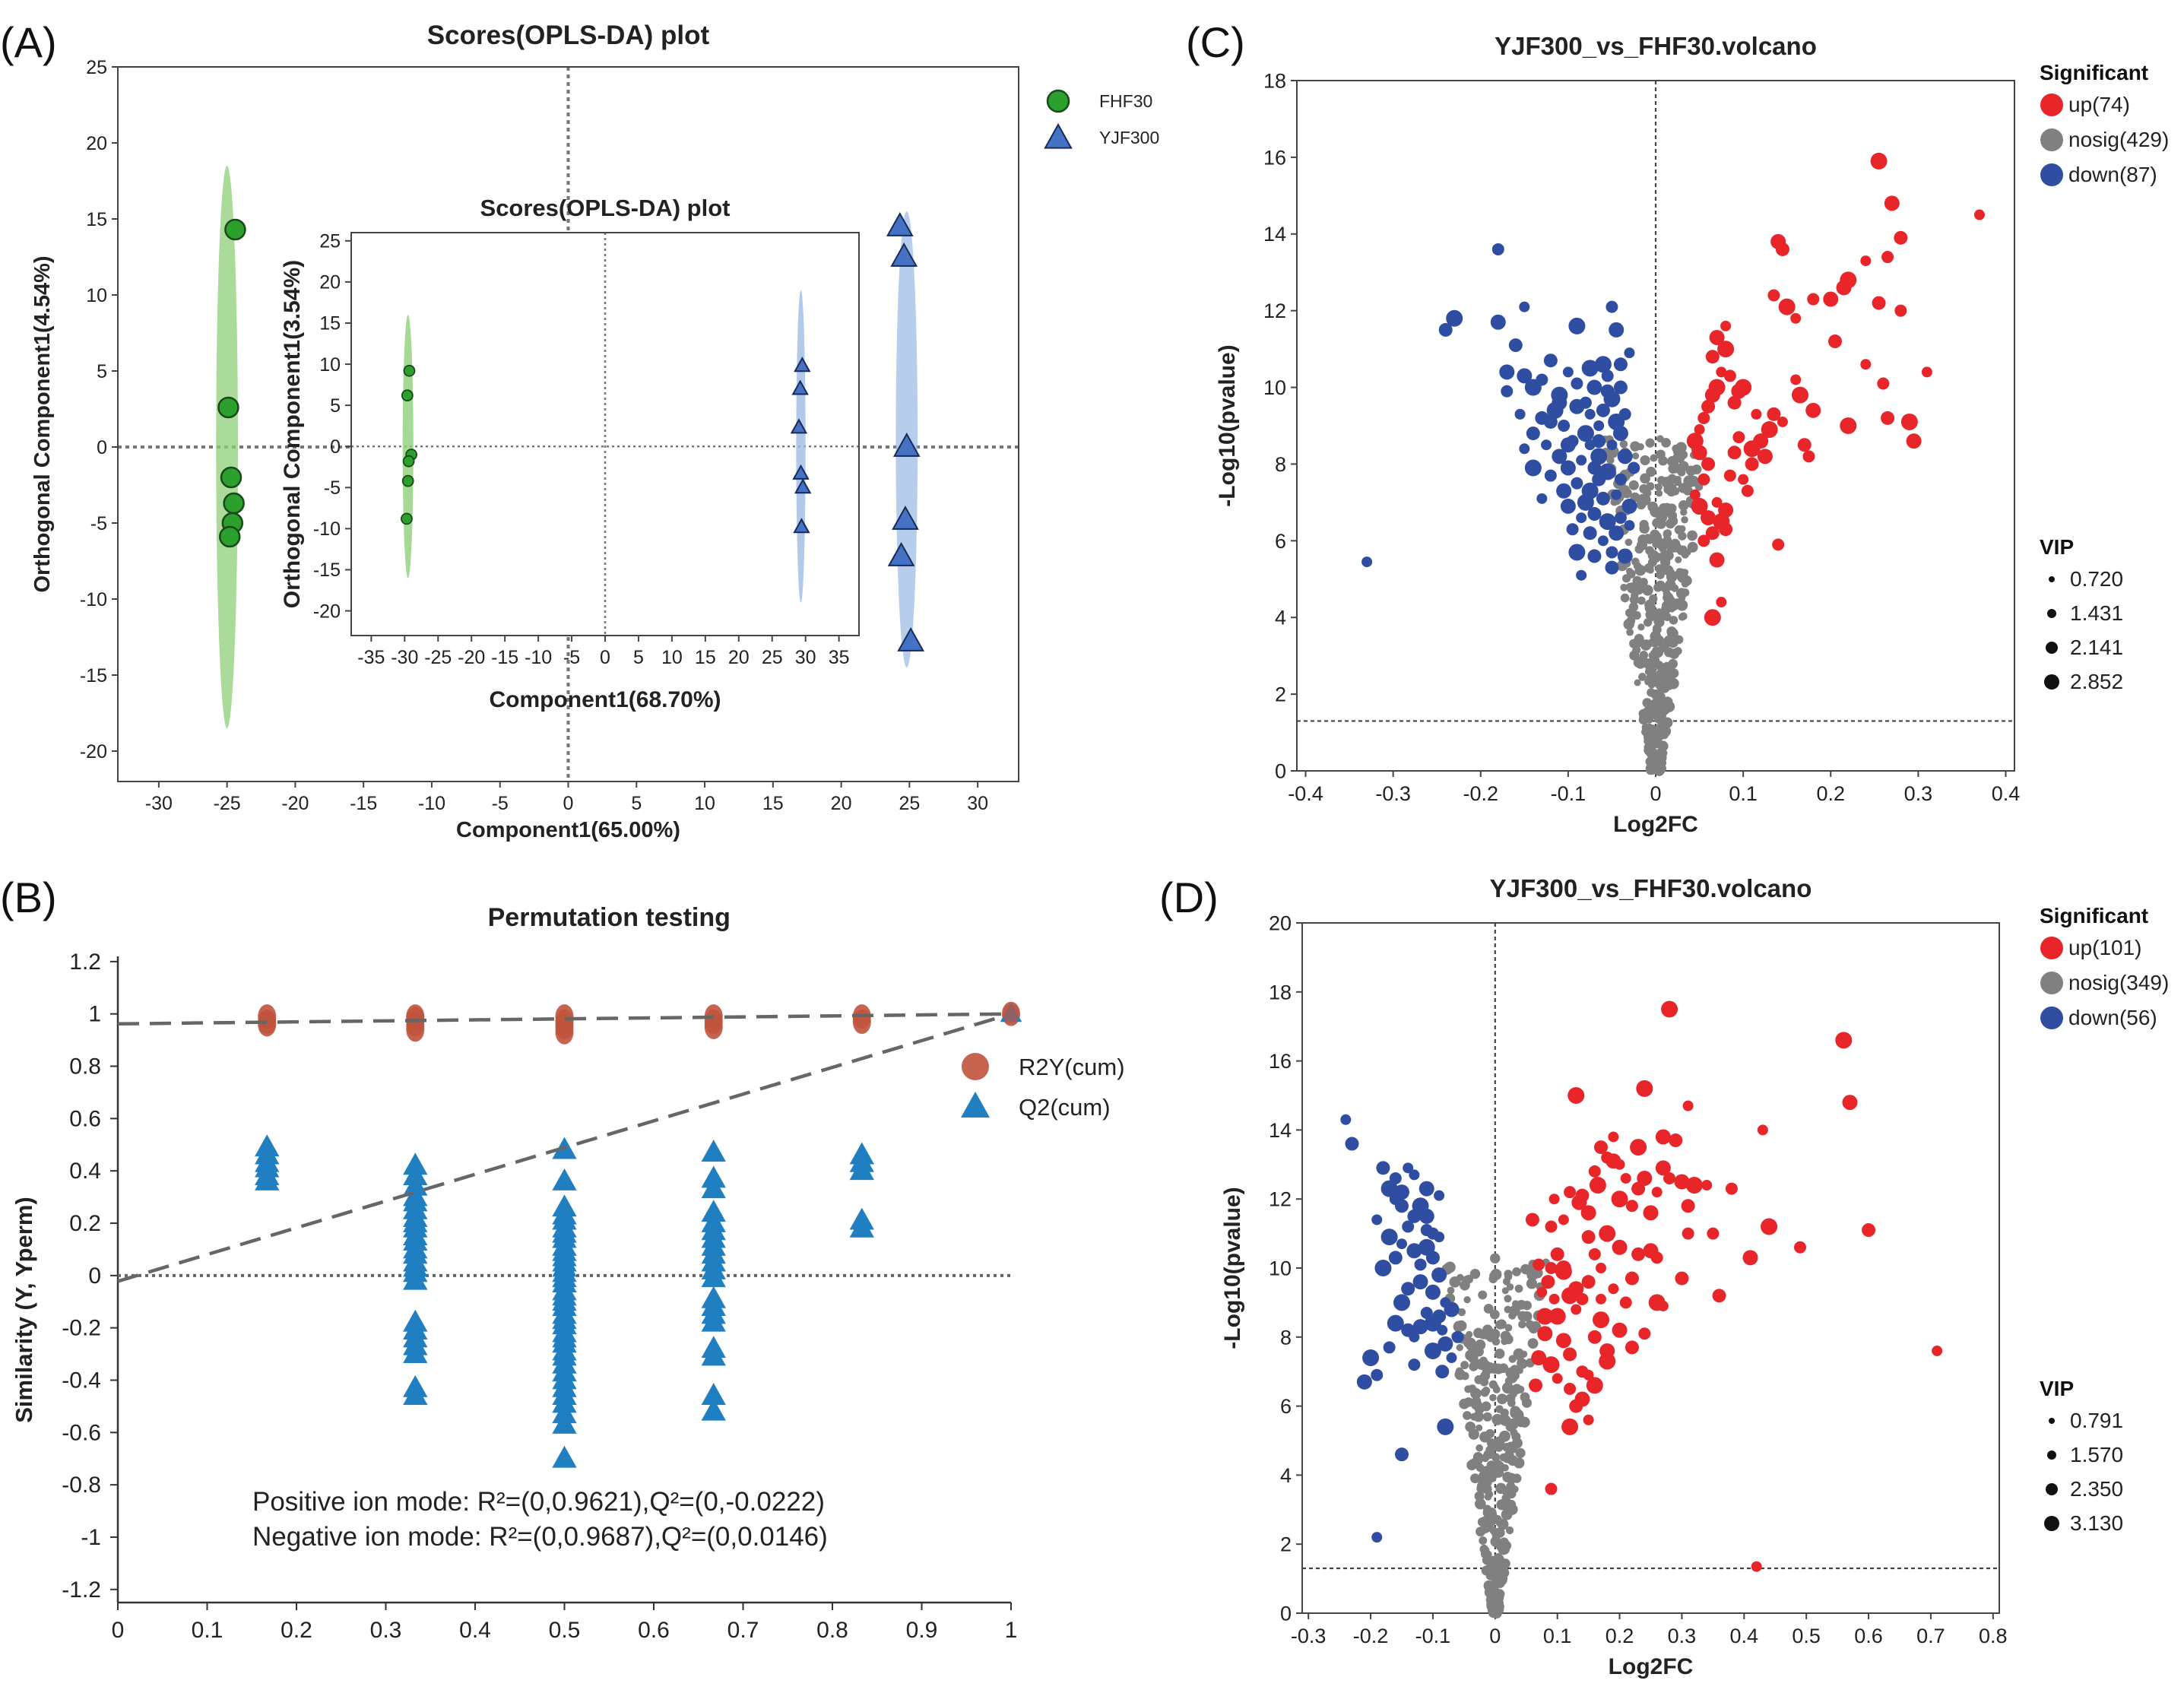  Describe the element at coordinates (911, 639) in the screenshot. I see `opls-main-point-yjf300` at that location.